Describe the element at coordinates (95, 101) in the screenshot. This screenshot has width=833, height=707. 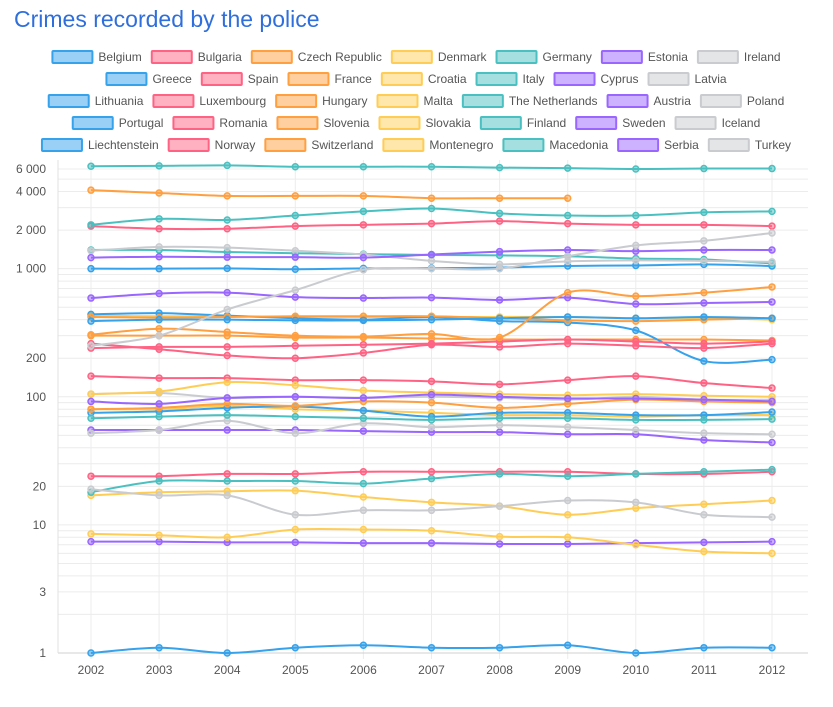
I see `legend-item-lithuania: Lithuania` at that location.